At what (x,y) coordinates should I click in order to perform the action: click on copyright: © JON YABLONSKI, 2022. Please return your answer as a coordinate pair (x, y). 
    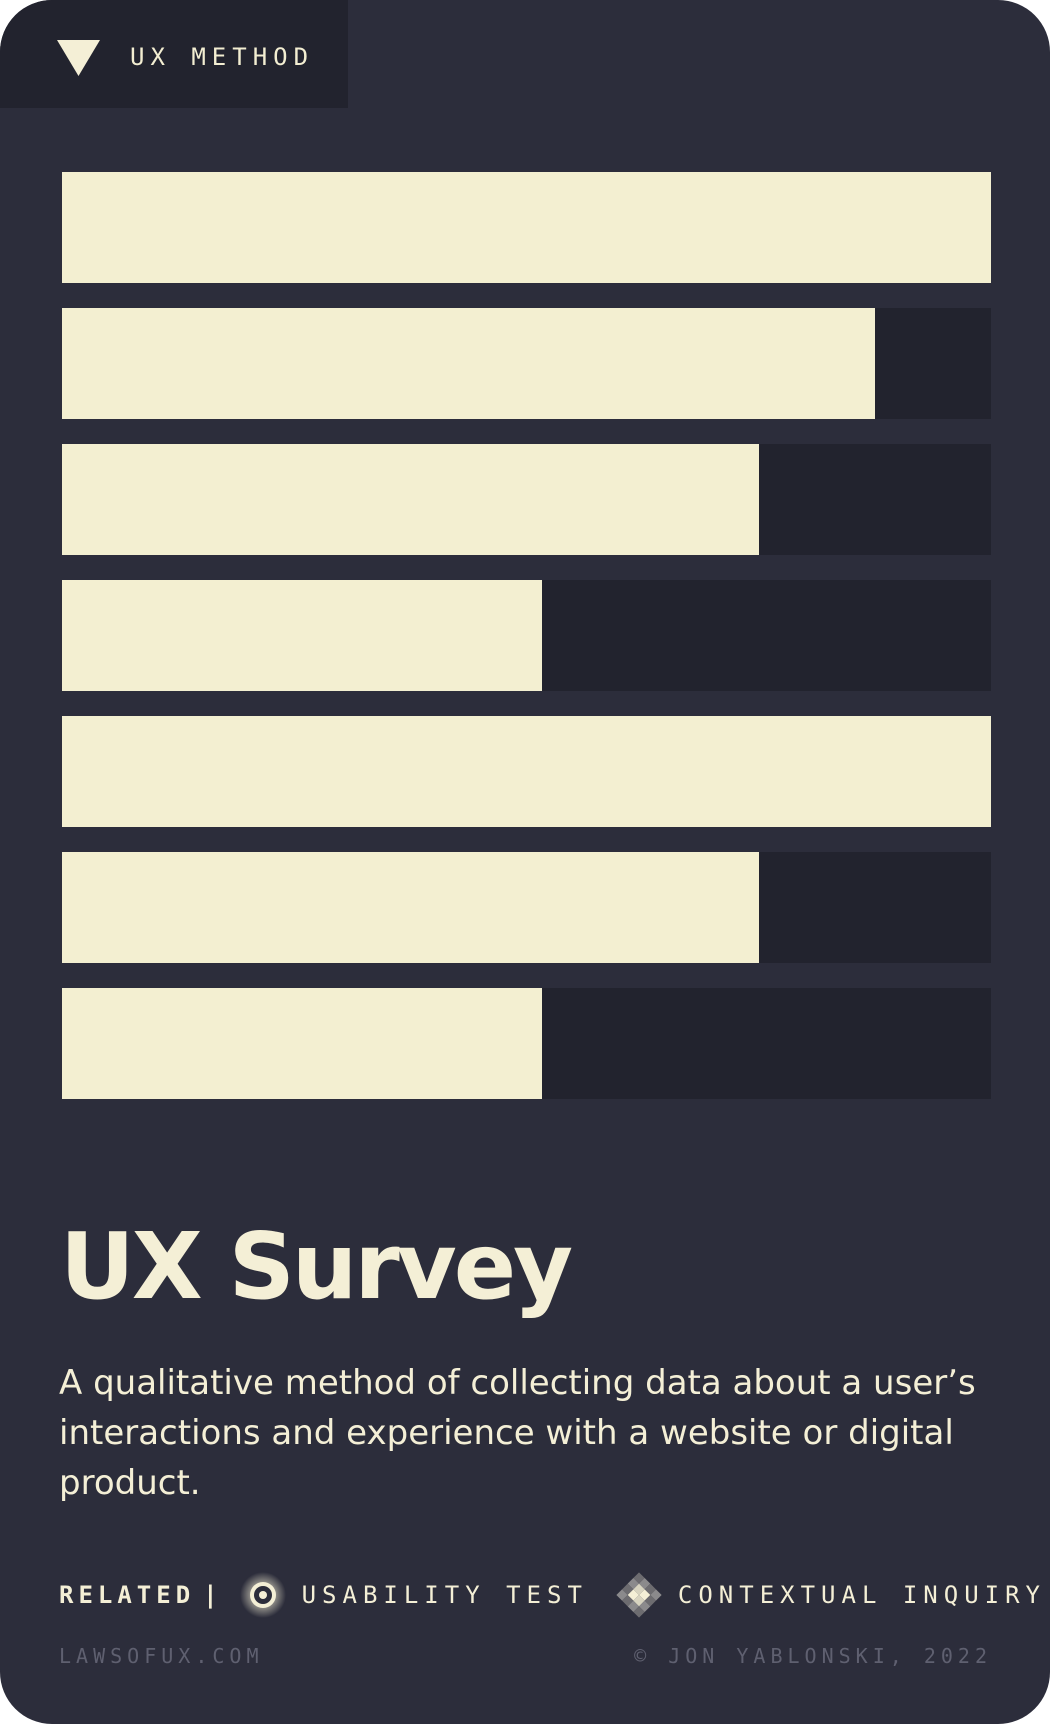
    Looking at the image, I should click on (813, 1656).